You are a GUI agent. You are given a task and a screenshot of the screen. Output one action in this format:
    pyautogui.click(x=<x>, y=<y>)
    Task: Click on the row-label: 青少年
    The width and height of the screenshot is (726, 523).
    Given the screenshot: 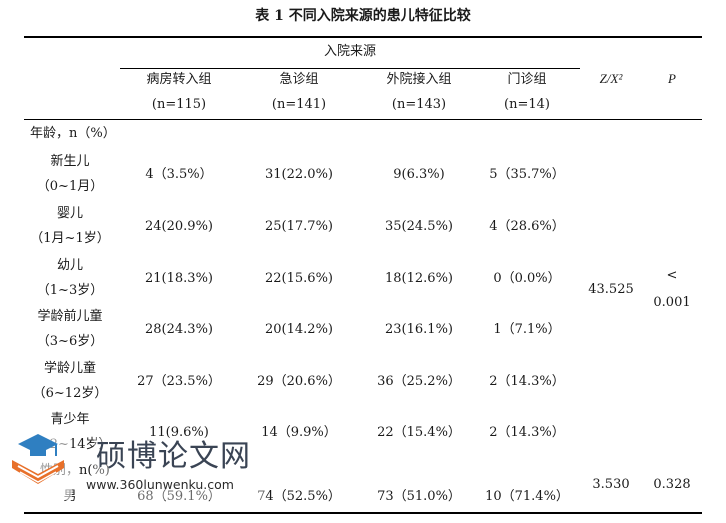 What is the action you would take?
    pyautogui.click(x=70, y=419)
    